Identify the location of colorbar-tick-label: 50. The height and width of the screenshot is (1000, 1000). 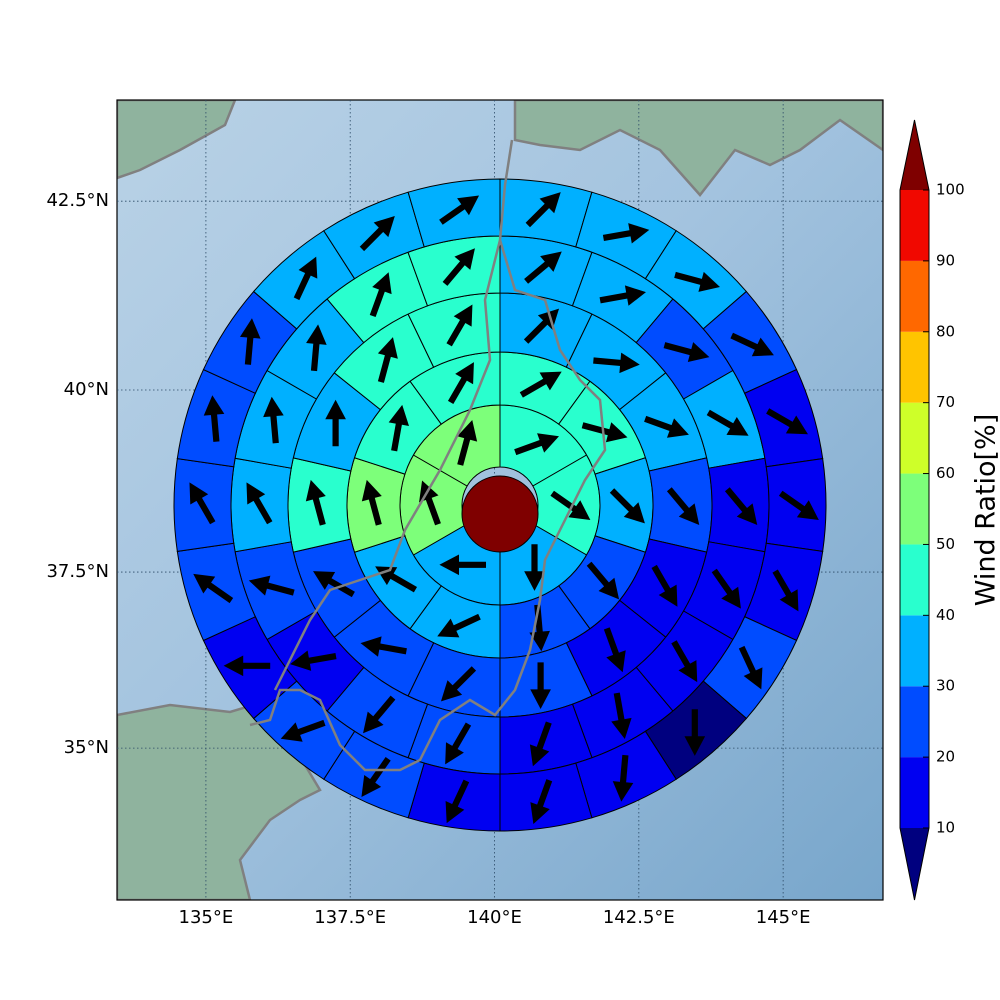
(945, 544).